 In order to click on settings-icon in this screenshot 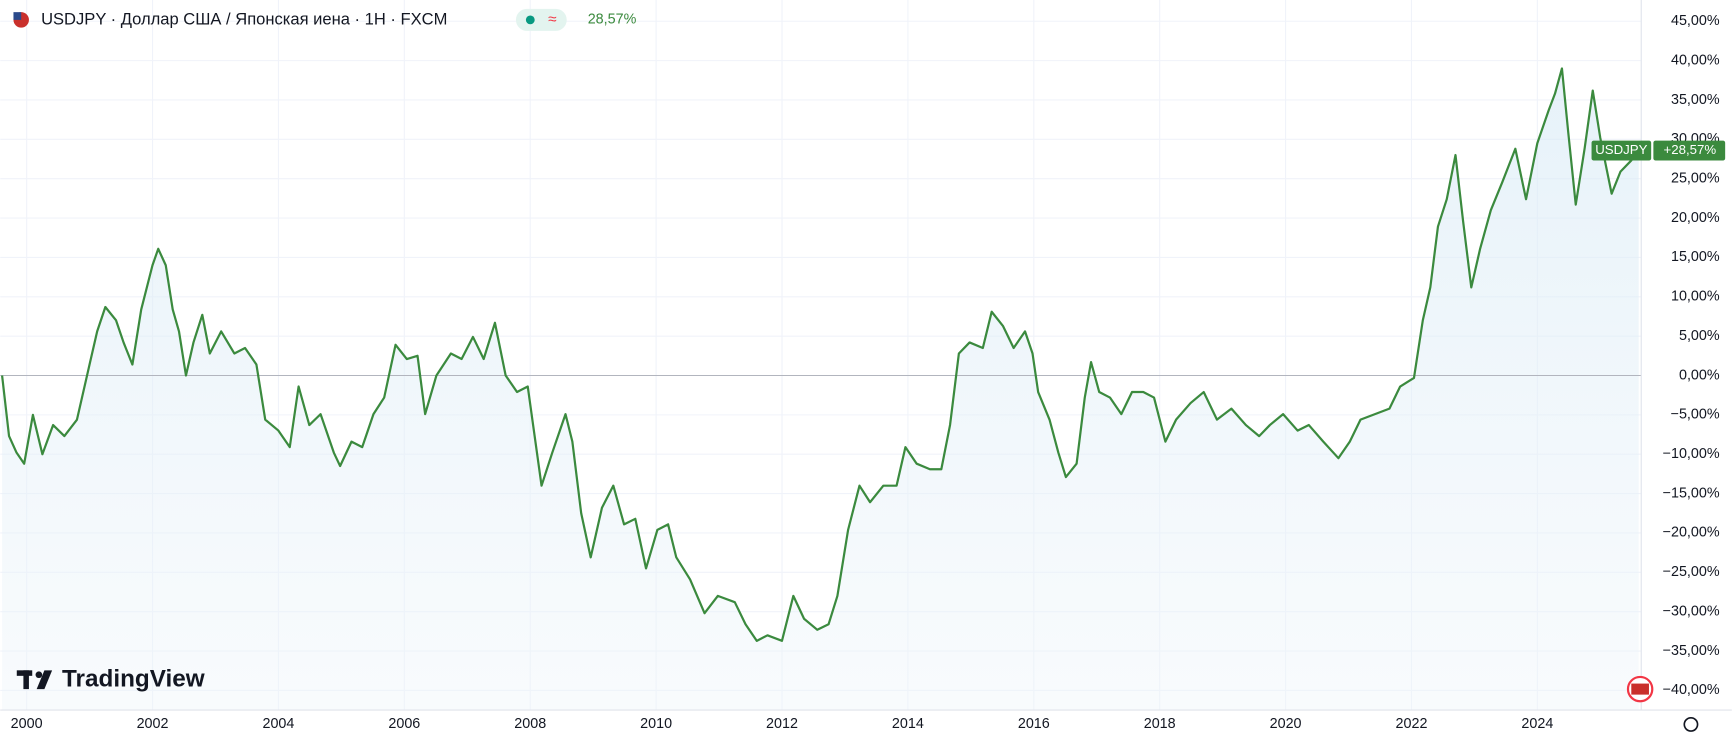, I will do `click(1691, 724)`.